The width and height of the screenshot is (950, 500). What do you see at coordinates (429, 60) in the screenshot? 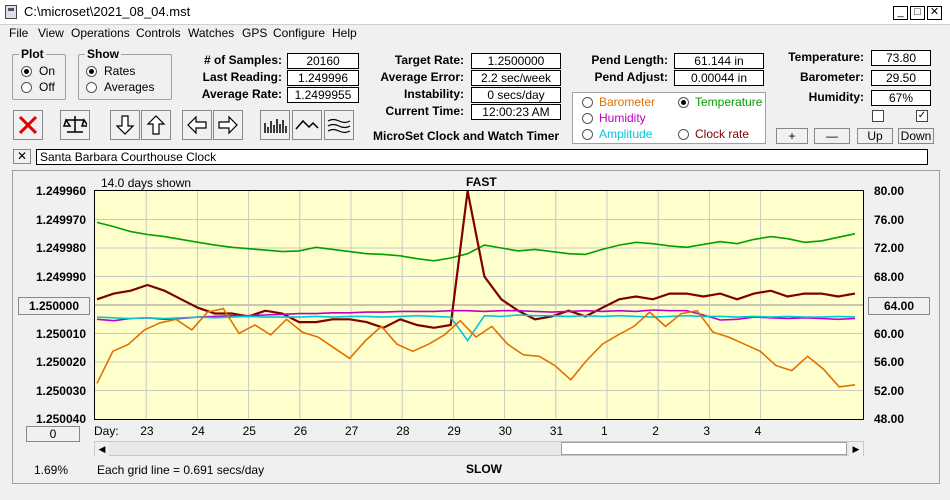
I see `target-rate-label: Target Rate:` at bounding box center [429, 60].